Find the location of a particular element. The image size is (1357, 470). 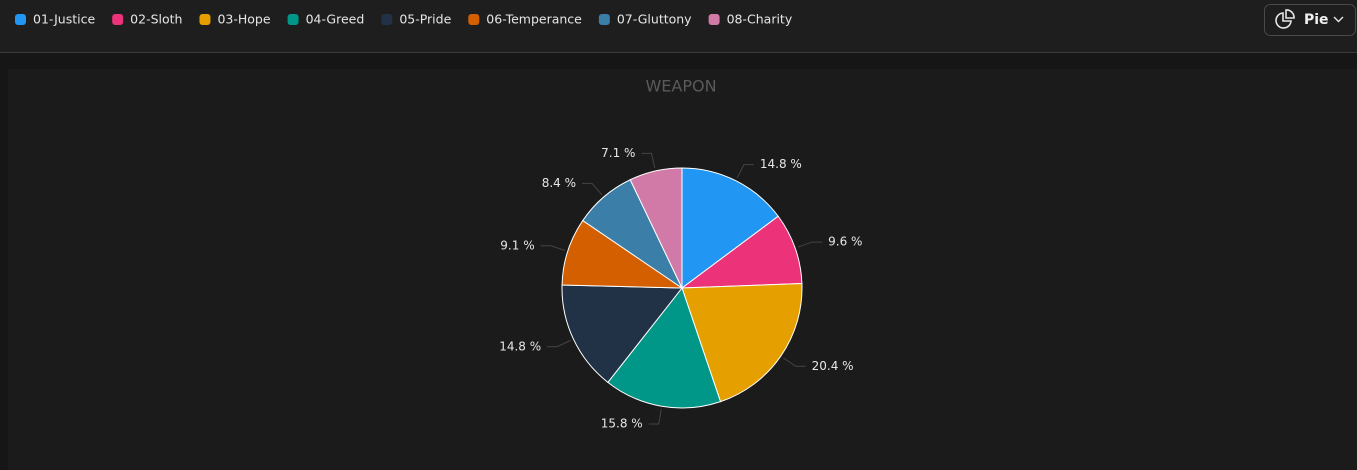

legend-label: 06-Temperance is located at coordinates (534, 19).